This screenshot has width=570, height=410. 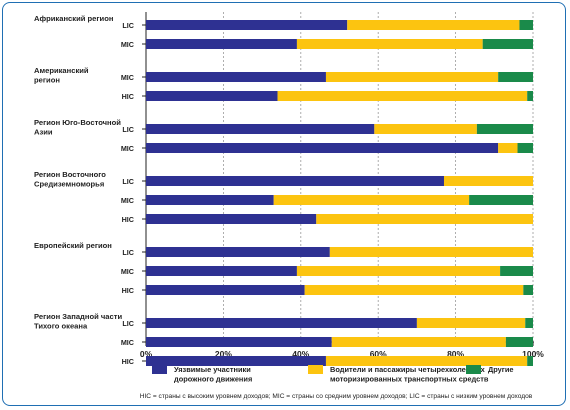 I want to click on legend-label: дорожного движения, so click(x=213, y=379).